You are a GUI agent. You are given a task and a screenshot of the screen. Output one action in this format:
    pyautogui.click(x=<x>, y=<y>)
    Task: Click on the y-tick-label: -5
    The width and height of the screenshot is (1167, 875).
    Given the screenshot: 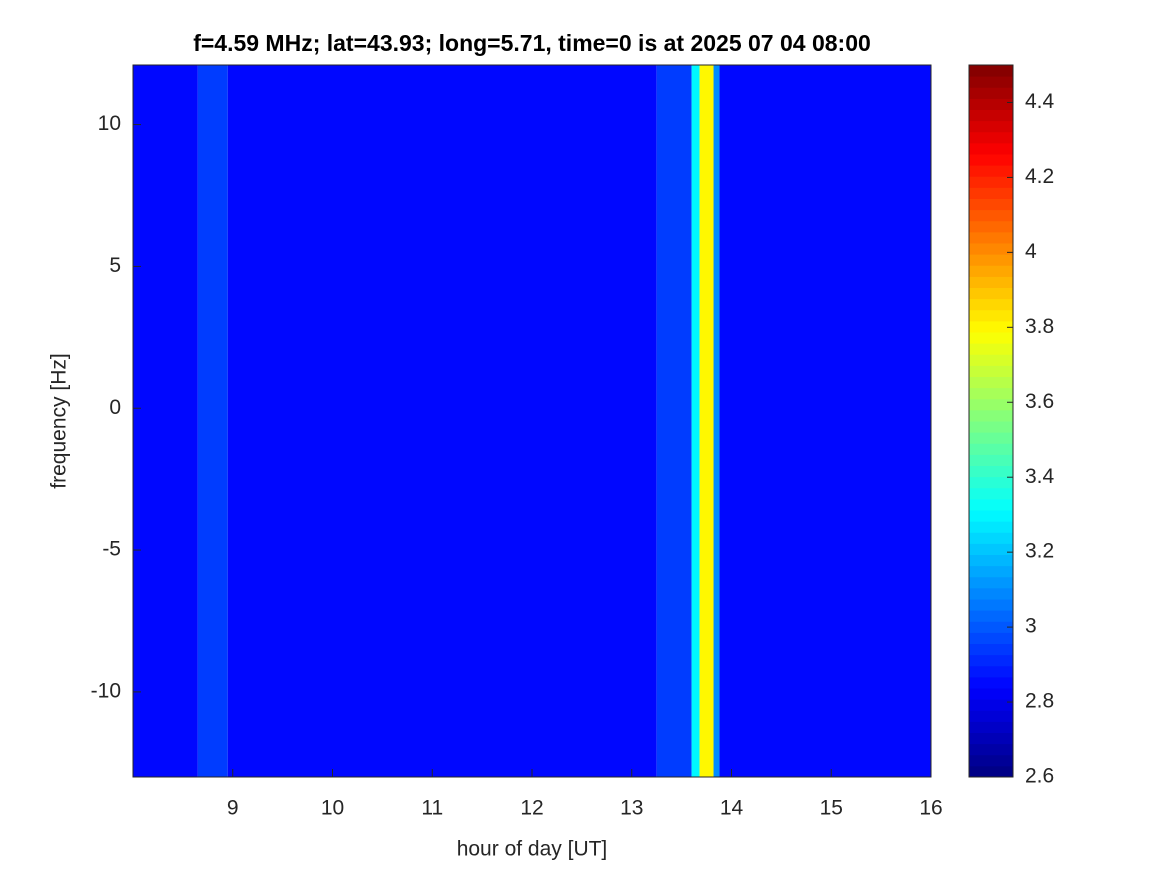 What is the action you would take?
    pyautogui.click(x=111, y=549)
    